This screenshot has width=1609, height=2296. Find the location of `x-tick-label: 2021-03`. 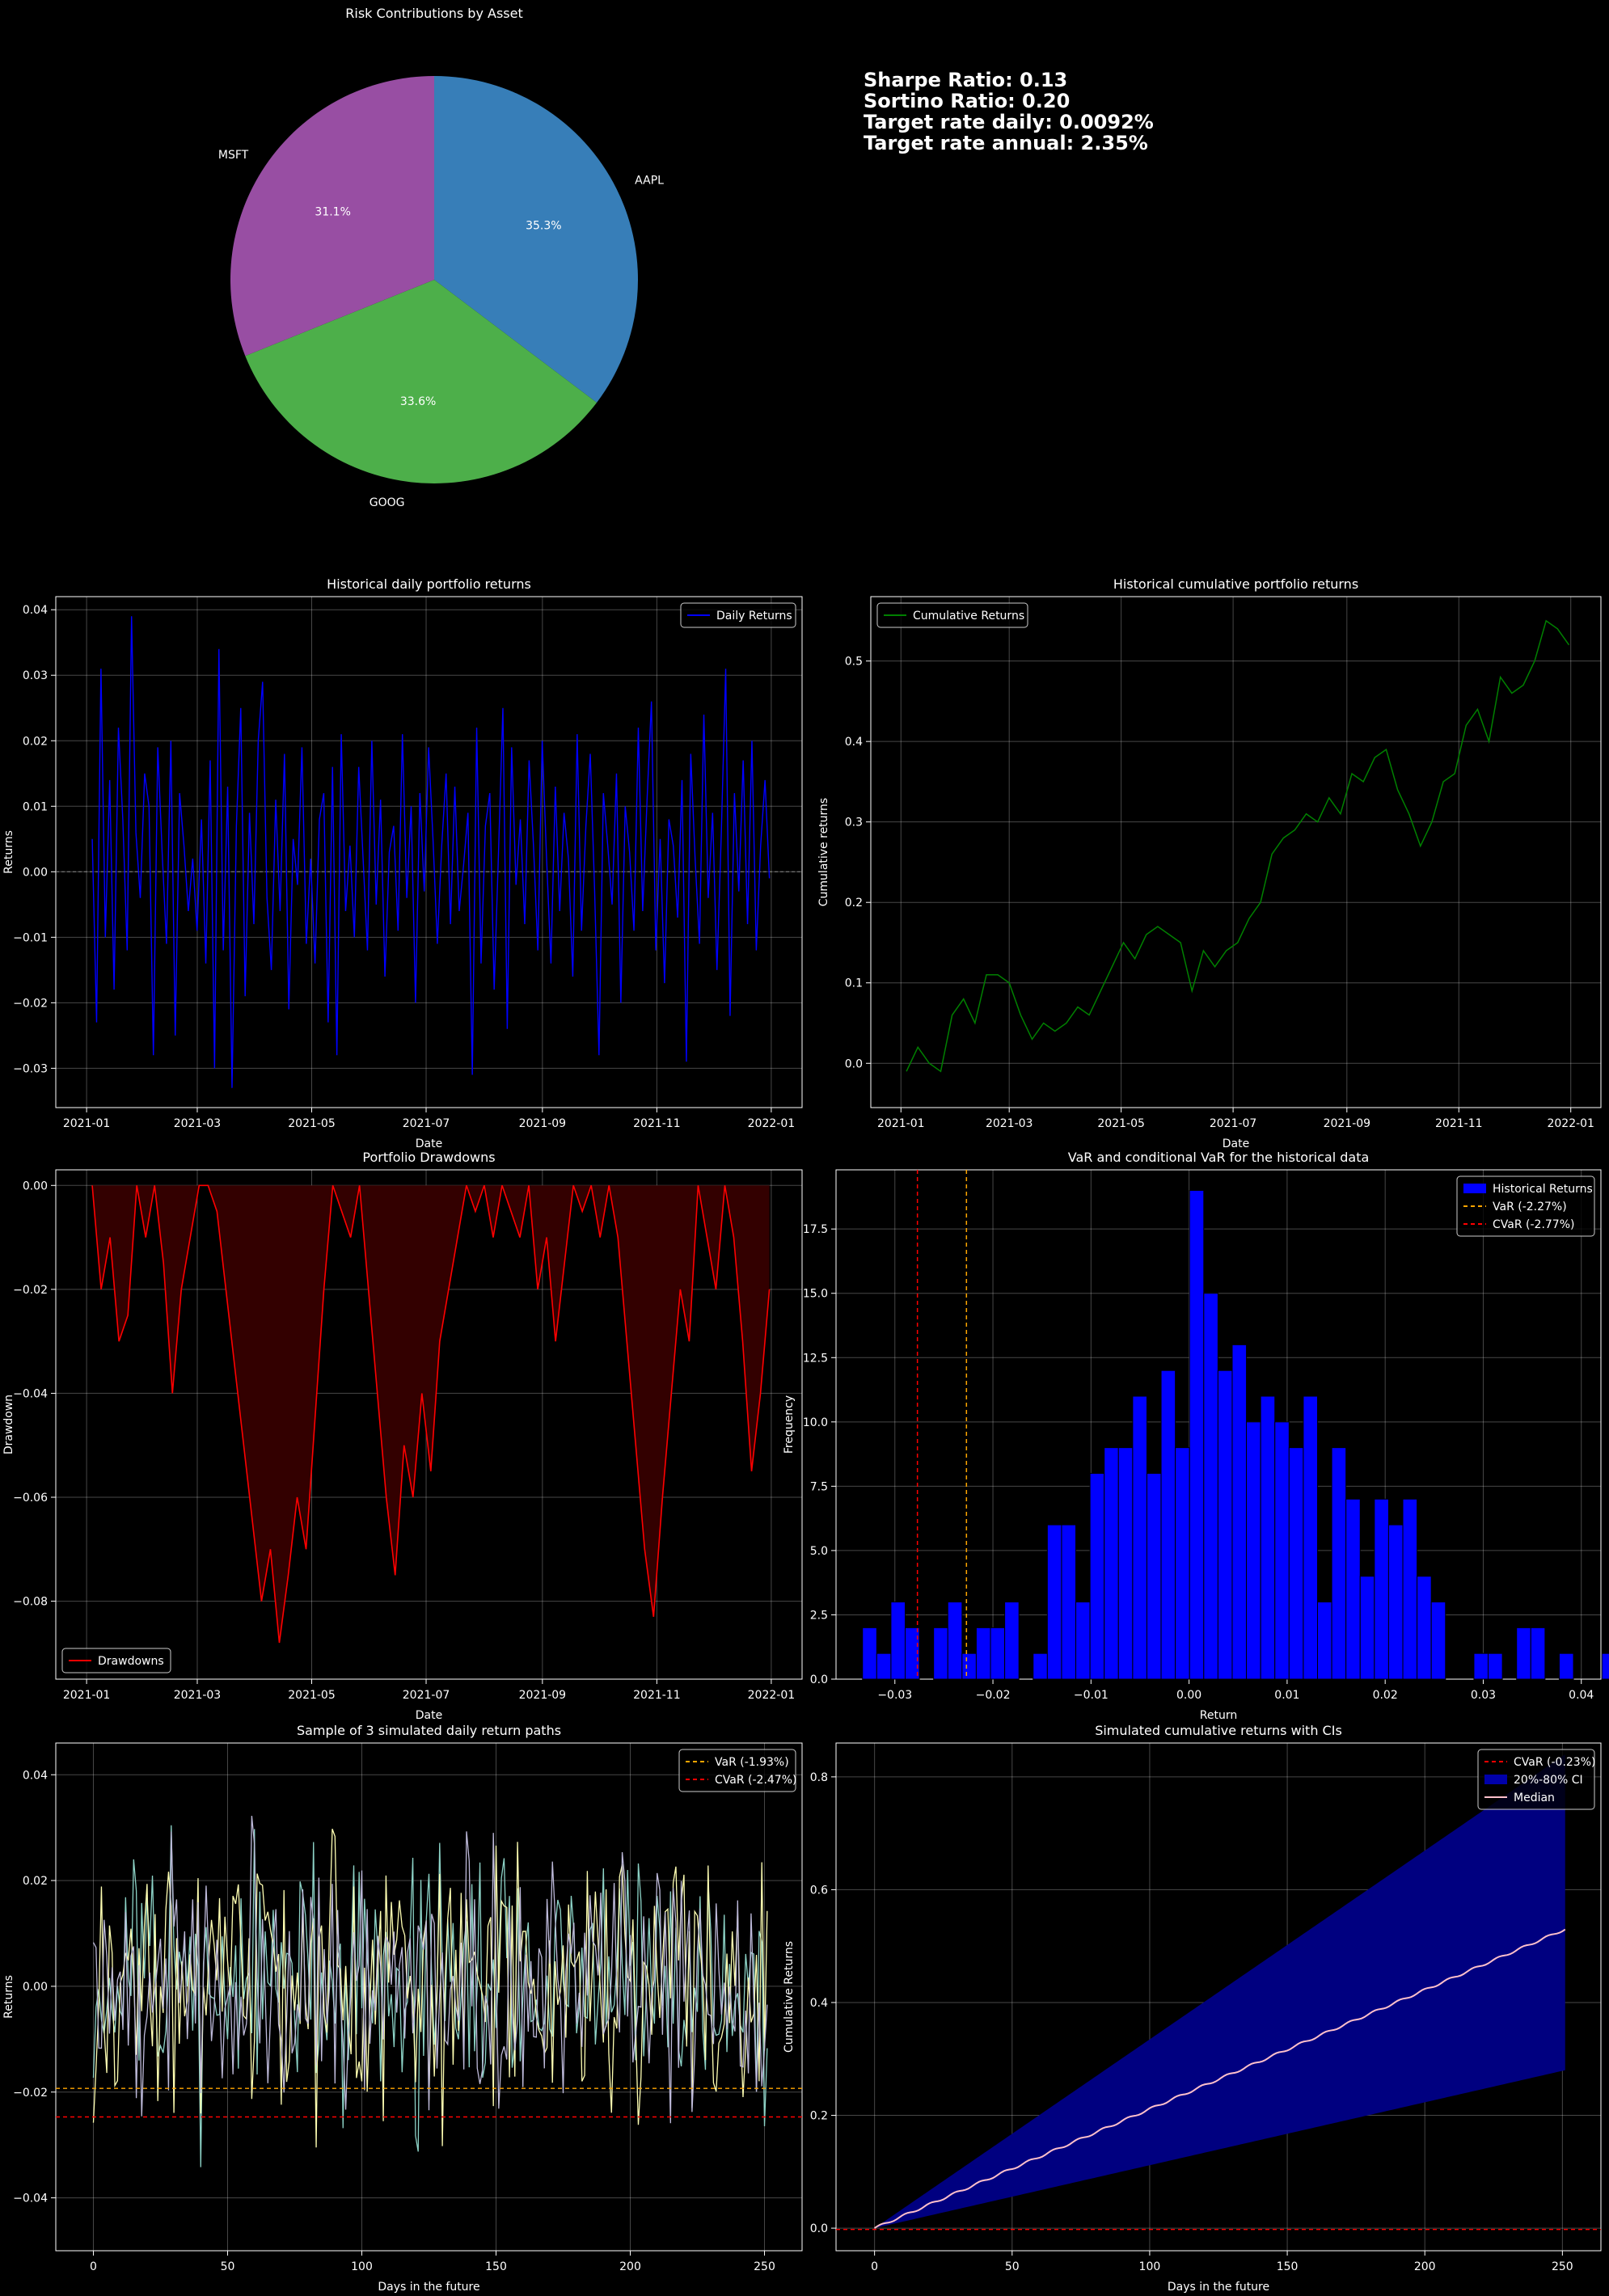

x-tick-label: 2021-03 is located at coordinates (198, 1695).